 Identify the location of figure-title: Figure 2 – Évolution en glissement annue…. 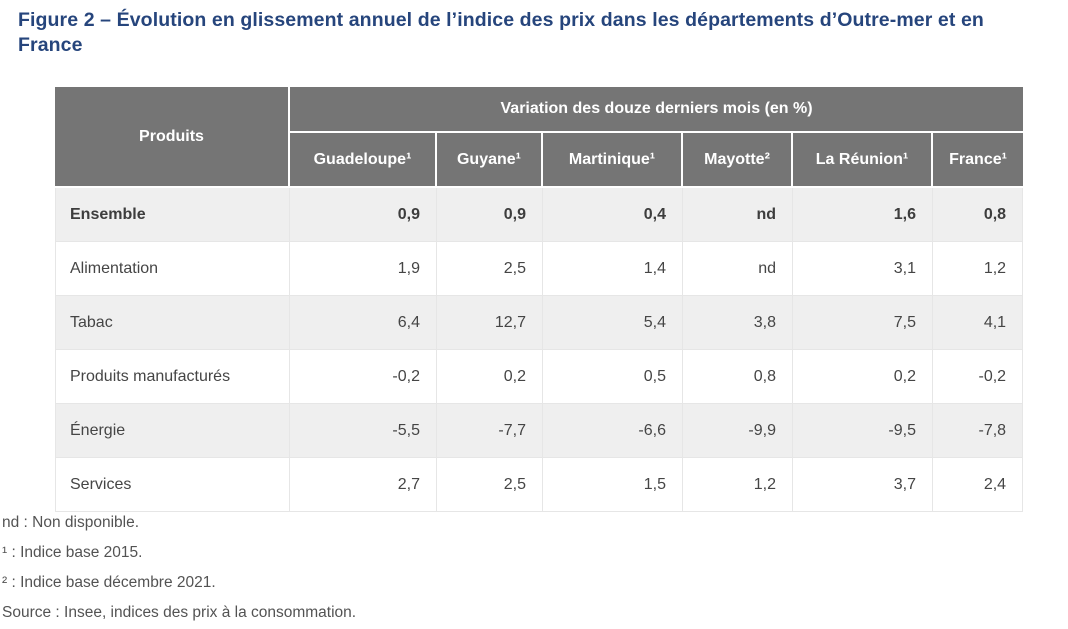
(501, 33).